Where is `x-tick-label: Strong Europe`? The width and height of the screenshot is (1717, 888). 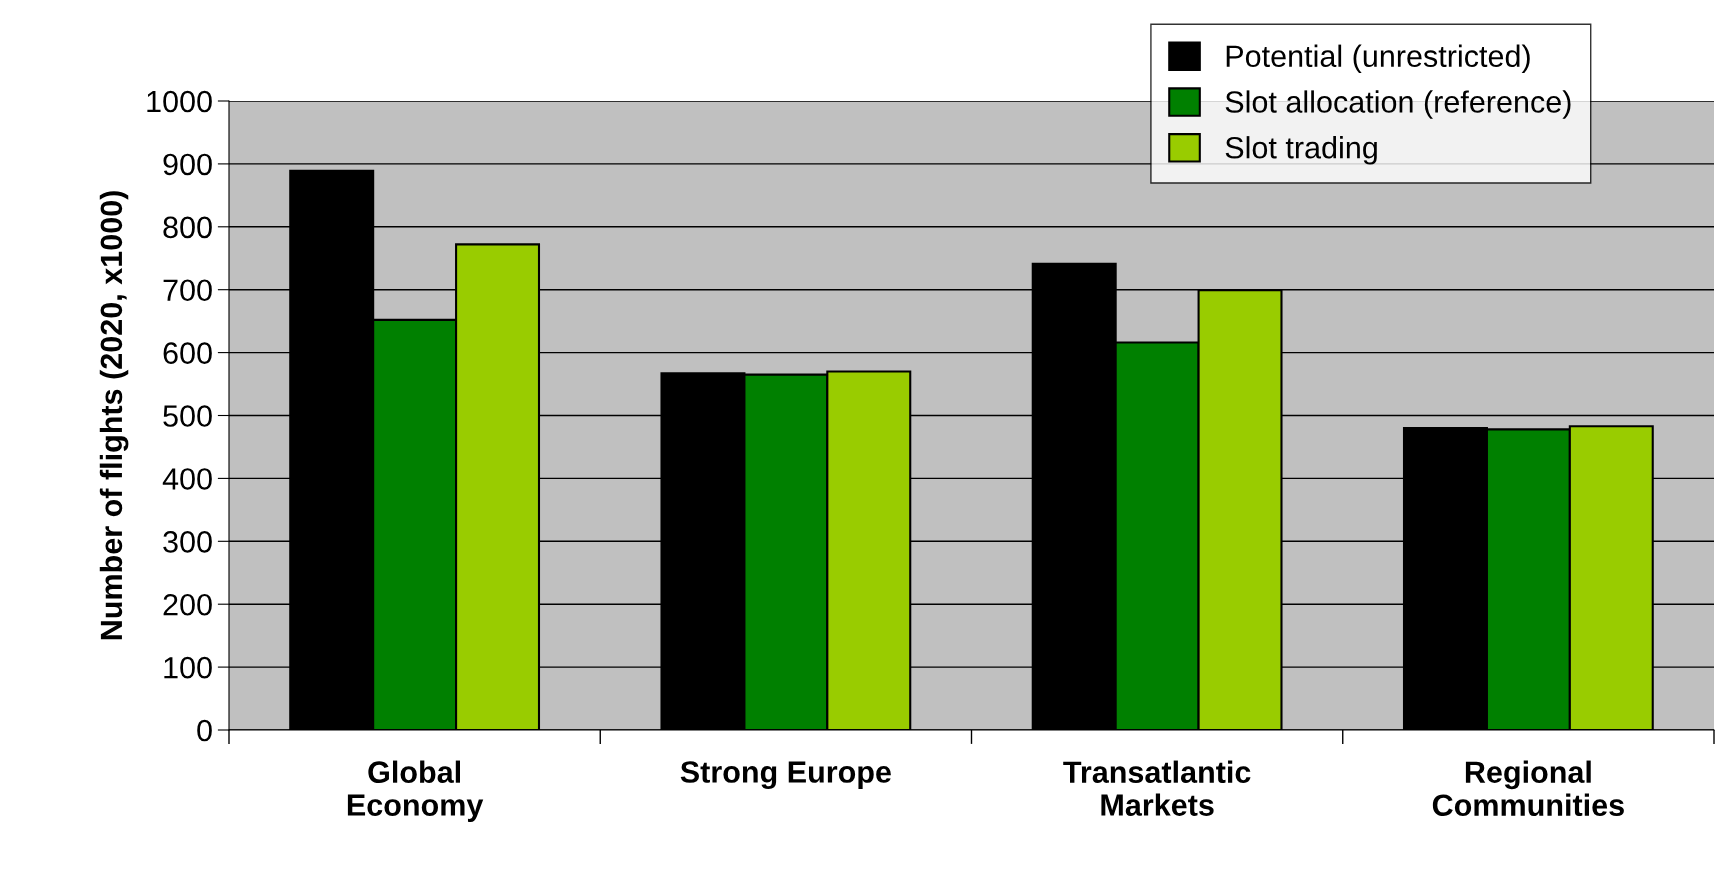 x-tick-label: Strong Europe is located at coordinates (785, 775).